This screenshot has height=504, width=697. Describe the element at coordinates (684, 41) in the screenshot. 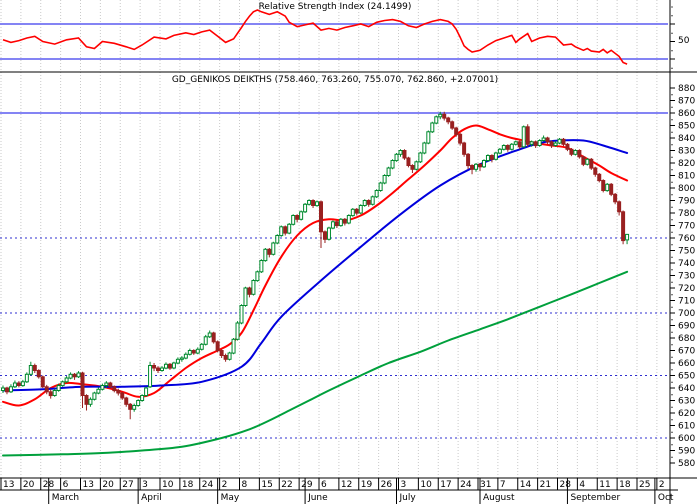

I see `rsi-axis-label-50: 50` at that location.